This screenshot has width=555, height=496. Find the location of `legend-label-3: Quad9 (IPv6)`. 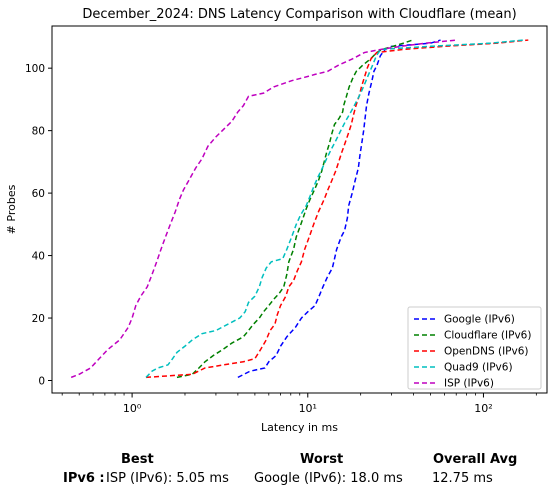

legend-label-3: Quad9 (IPv6) is located at coordinates (478, 368).